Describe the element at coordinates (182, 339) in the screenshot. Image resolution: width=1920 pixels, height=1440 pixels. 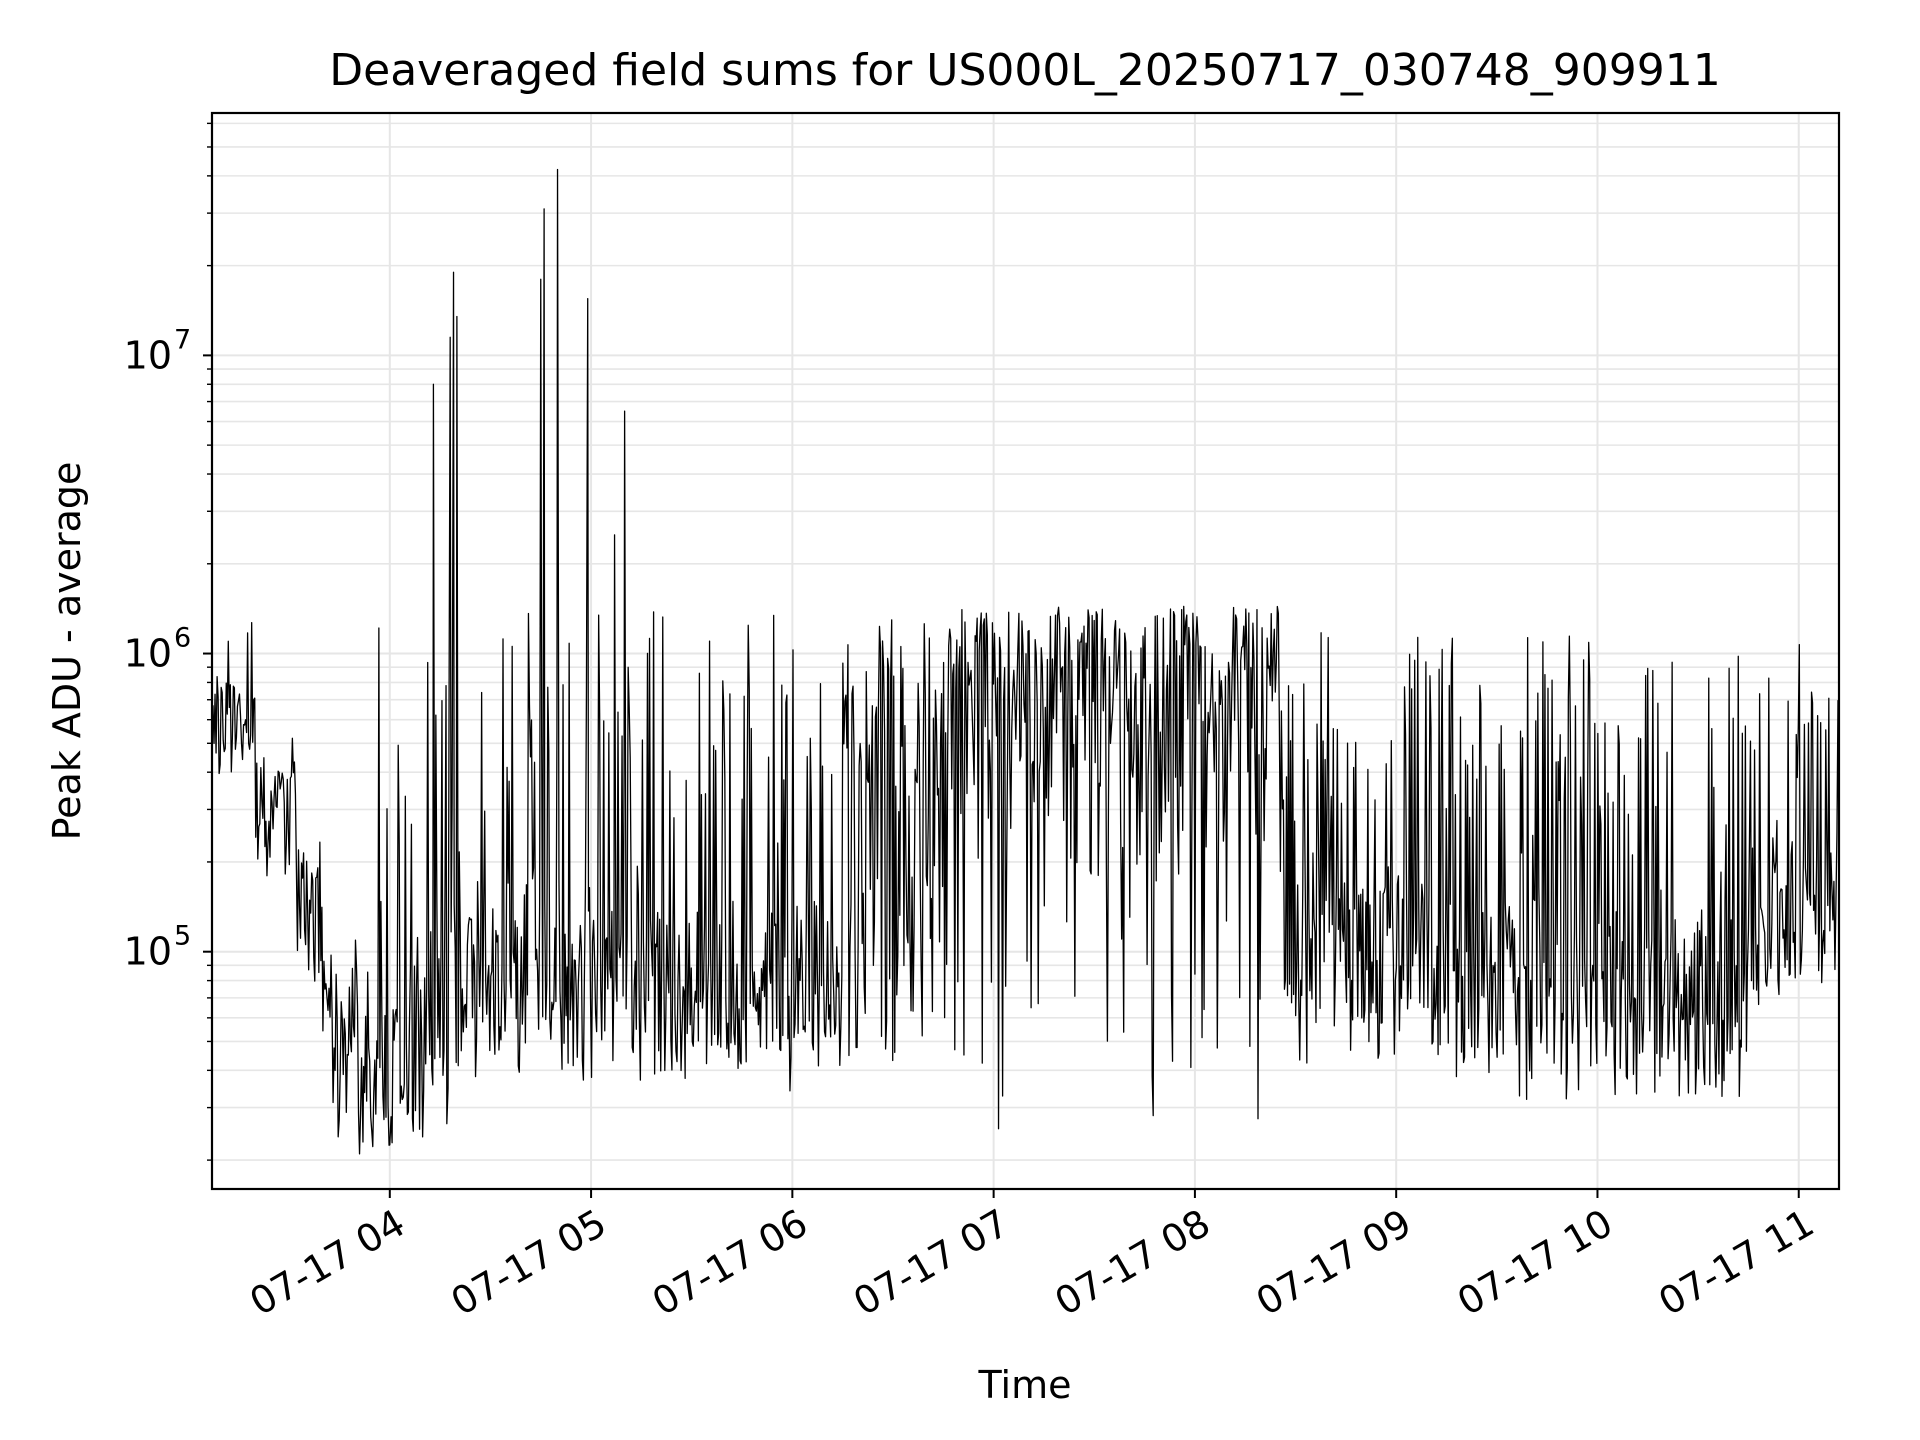
I see `y-tick-exponent: 7` at that location.